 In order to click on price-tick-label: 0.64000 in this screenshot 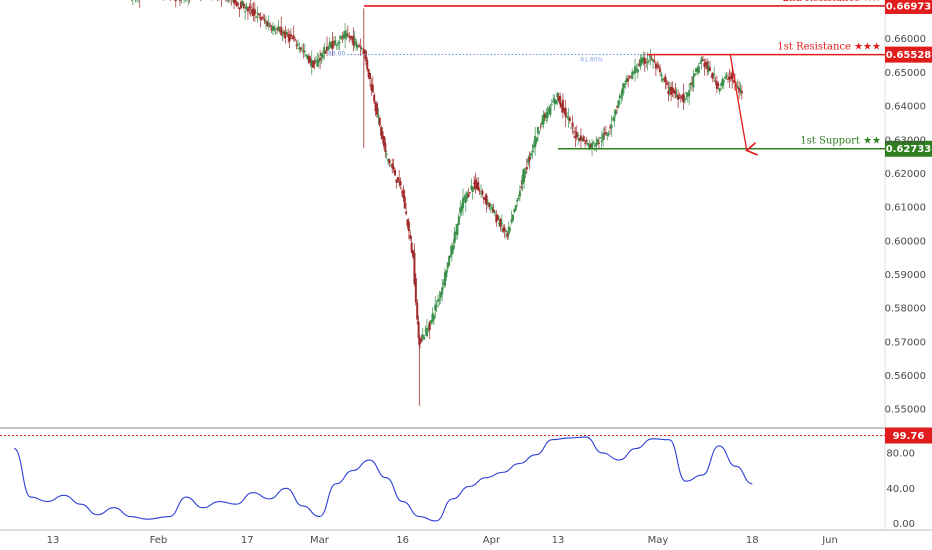, I will do `click(905, 107)`.